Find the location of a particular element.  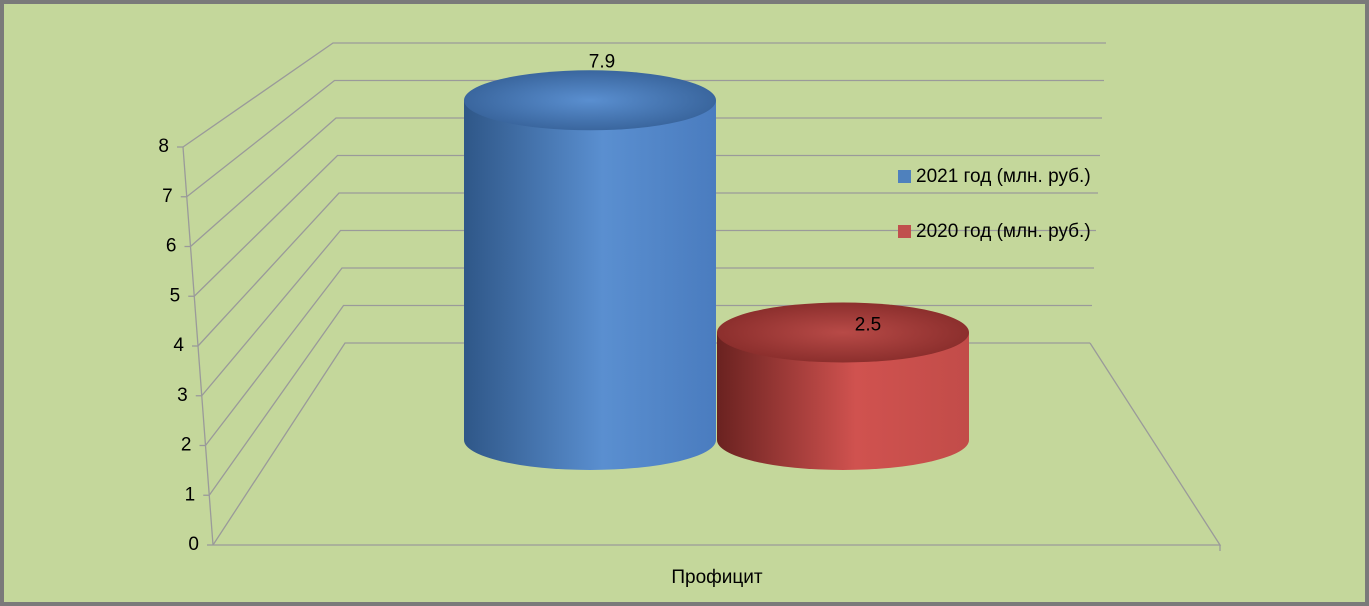

y-axis is located at coordinates (198, 346).